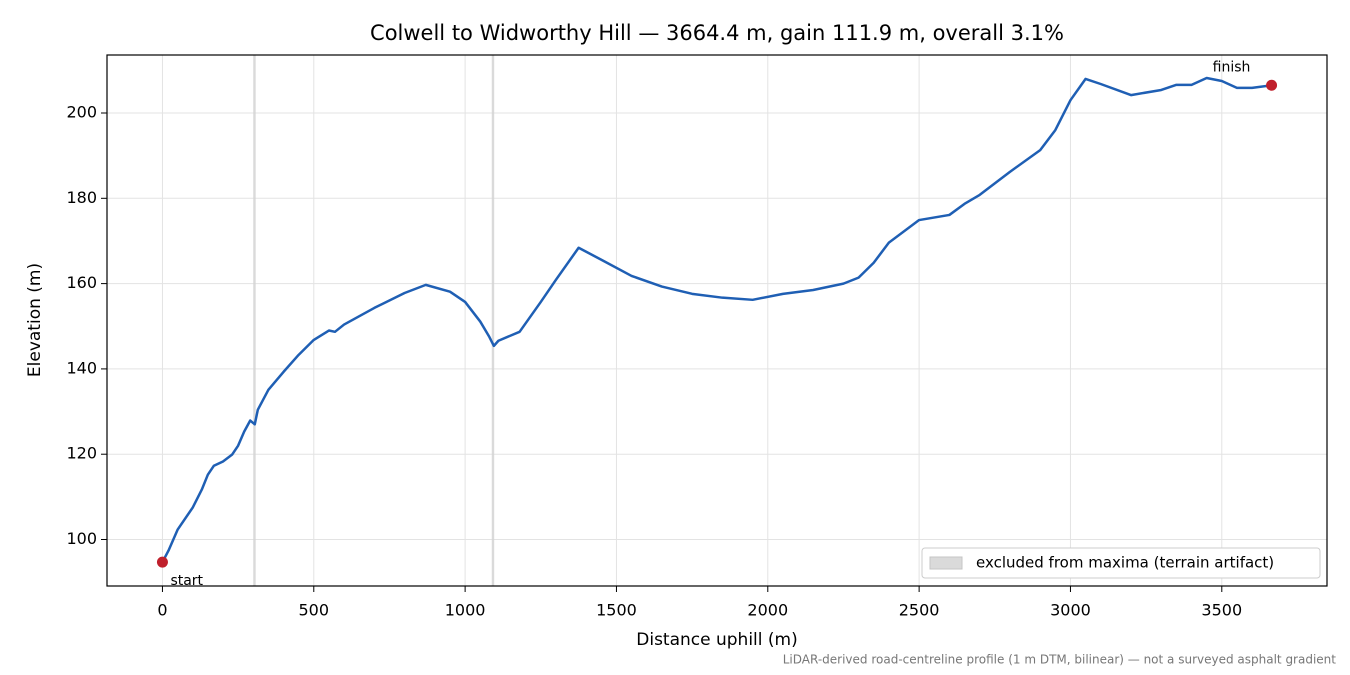  I want to click on y-tick-label: 140, so click(81, 367).